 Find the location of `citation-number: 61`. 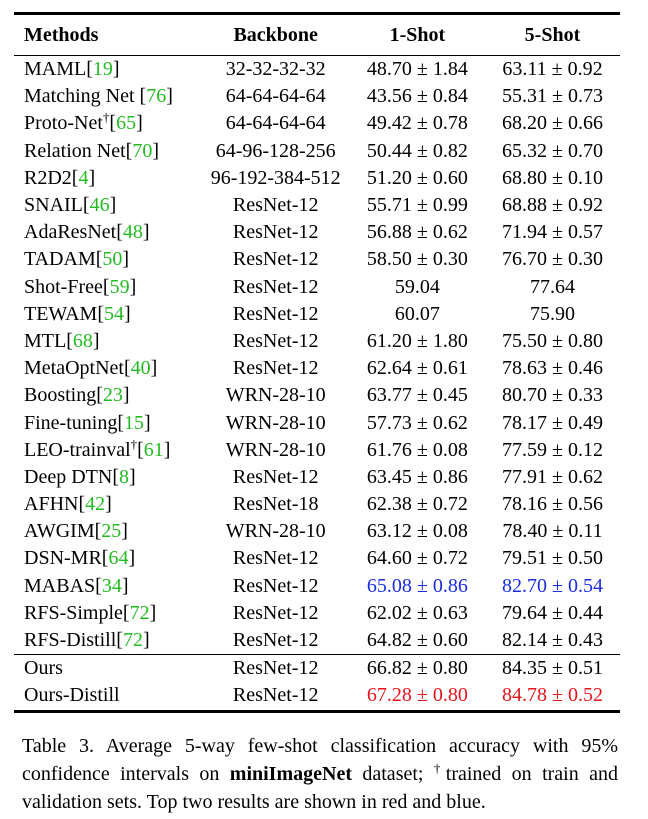

citation-number: 61 is located at coordinates (153, 449).